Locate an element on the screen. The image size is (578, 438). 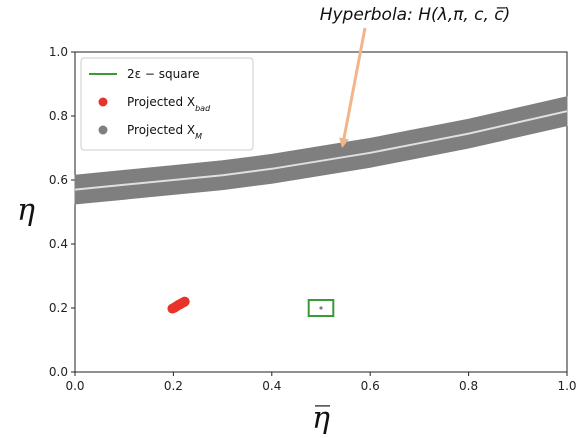
x-tick-label: 0.8 is located at coordinates (468, 386).